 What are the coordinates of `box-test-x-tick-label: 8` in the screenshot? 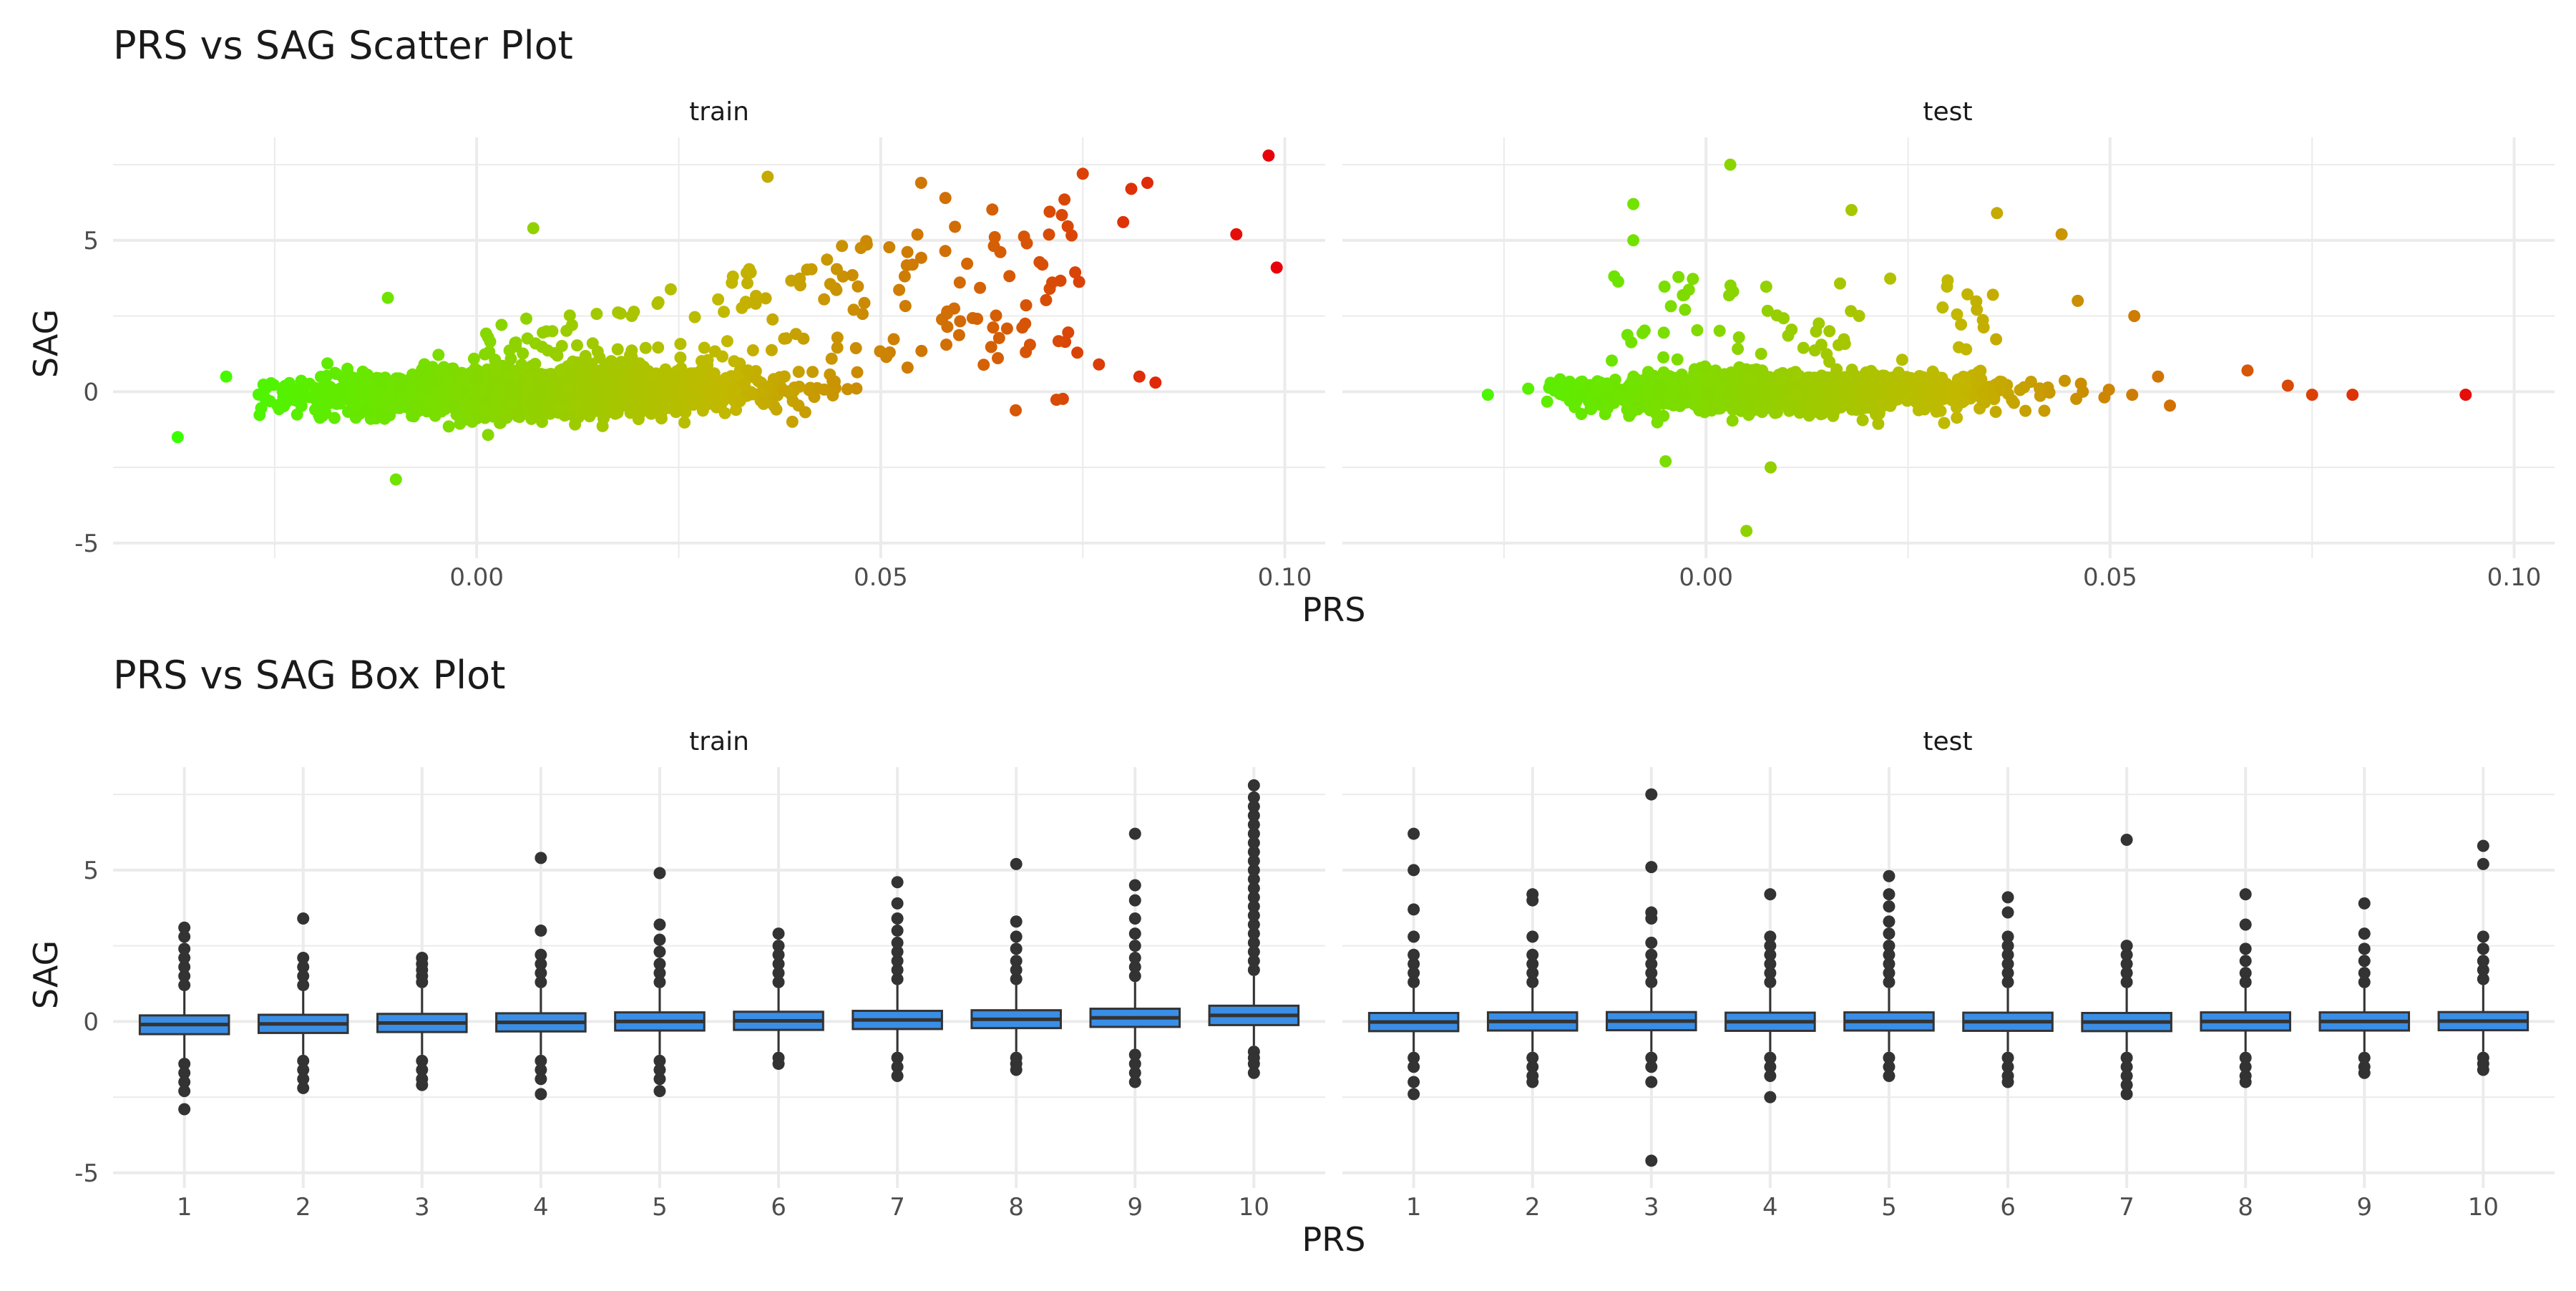 It's located at (2245, 1207).